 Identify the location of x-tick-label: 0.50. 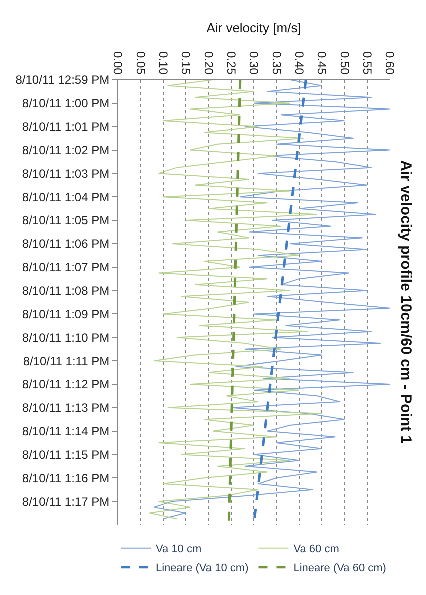
(345, 63).